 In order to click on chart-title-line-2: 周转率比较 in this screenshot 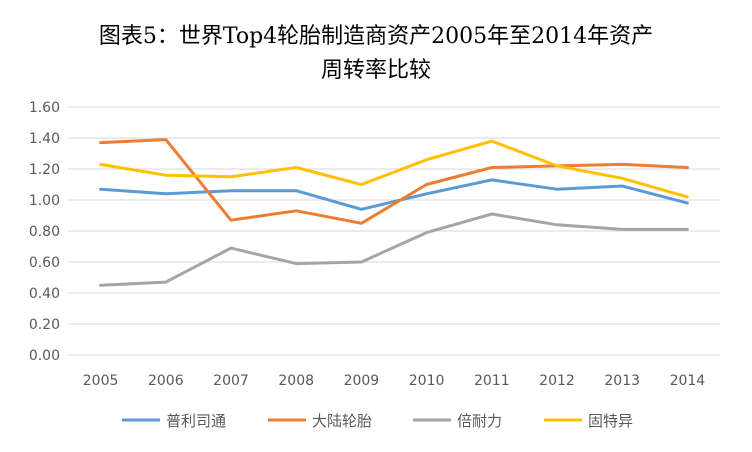, I will do `click(375, 70)`.